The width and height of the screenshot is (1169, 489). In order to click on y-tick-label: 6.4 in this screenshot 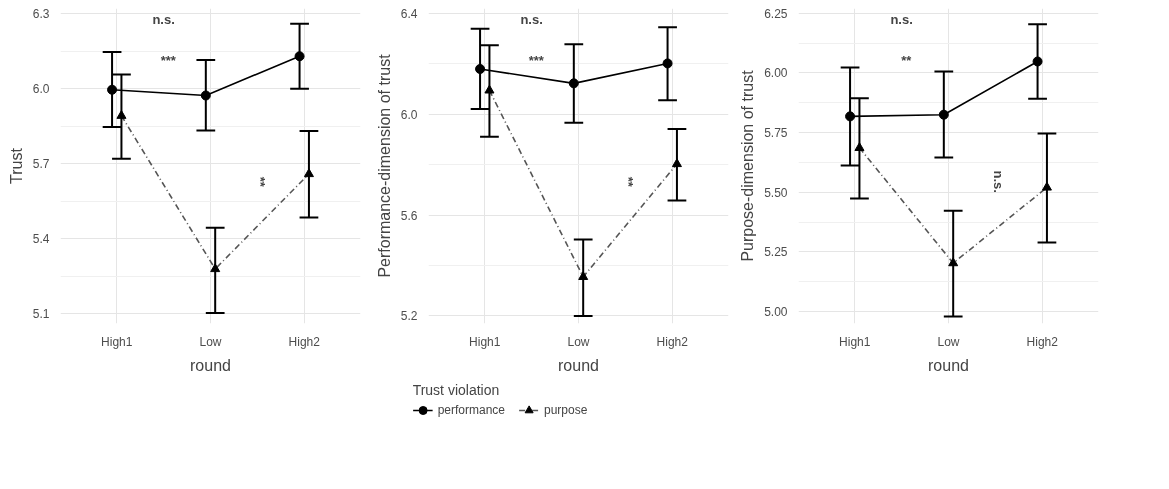, I will do `click(409, 14)`.